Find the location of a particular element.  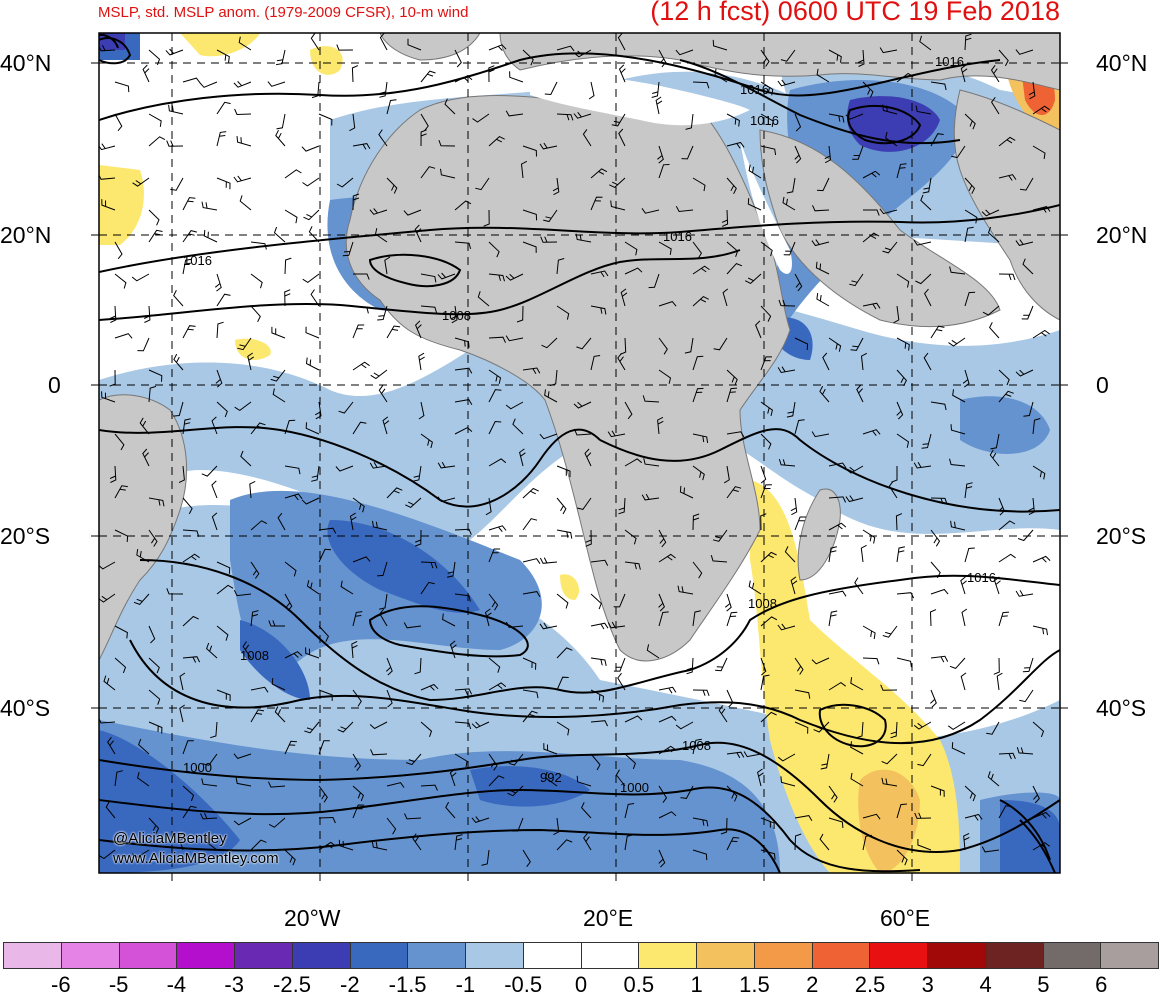

asia-landmass is located at coordinates (1006, 205).